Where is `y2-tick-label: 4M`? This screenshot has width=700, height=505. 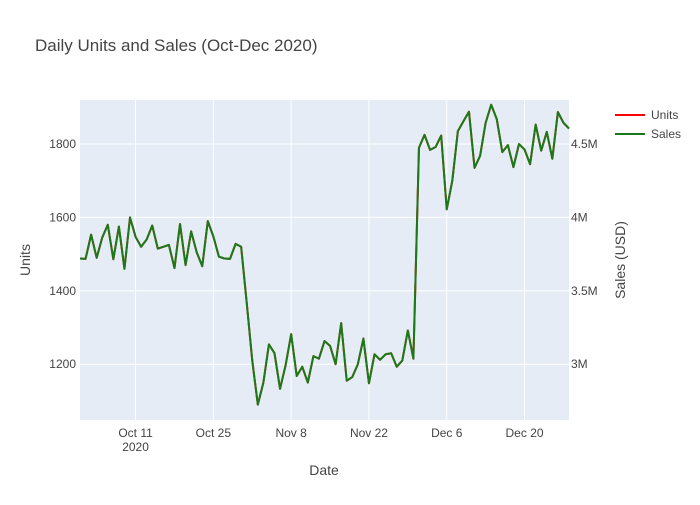 y2-tick-label: 4M is located at coordinates (579, 217).